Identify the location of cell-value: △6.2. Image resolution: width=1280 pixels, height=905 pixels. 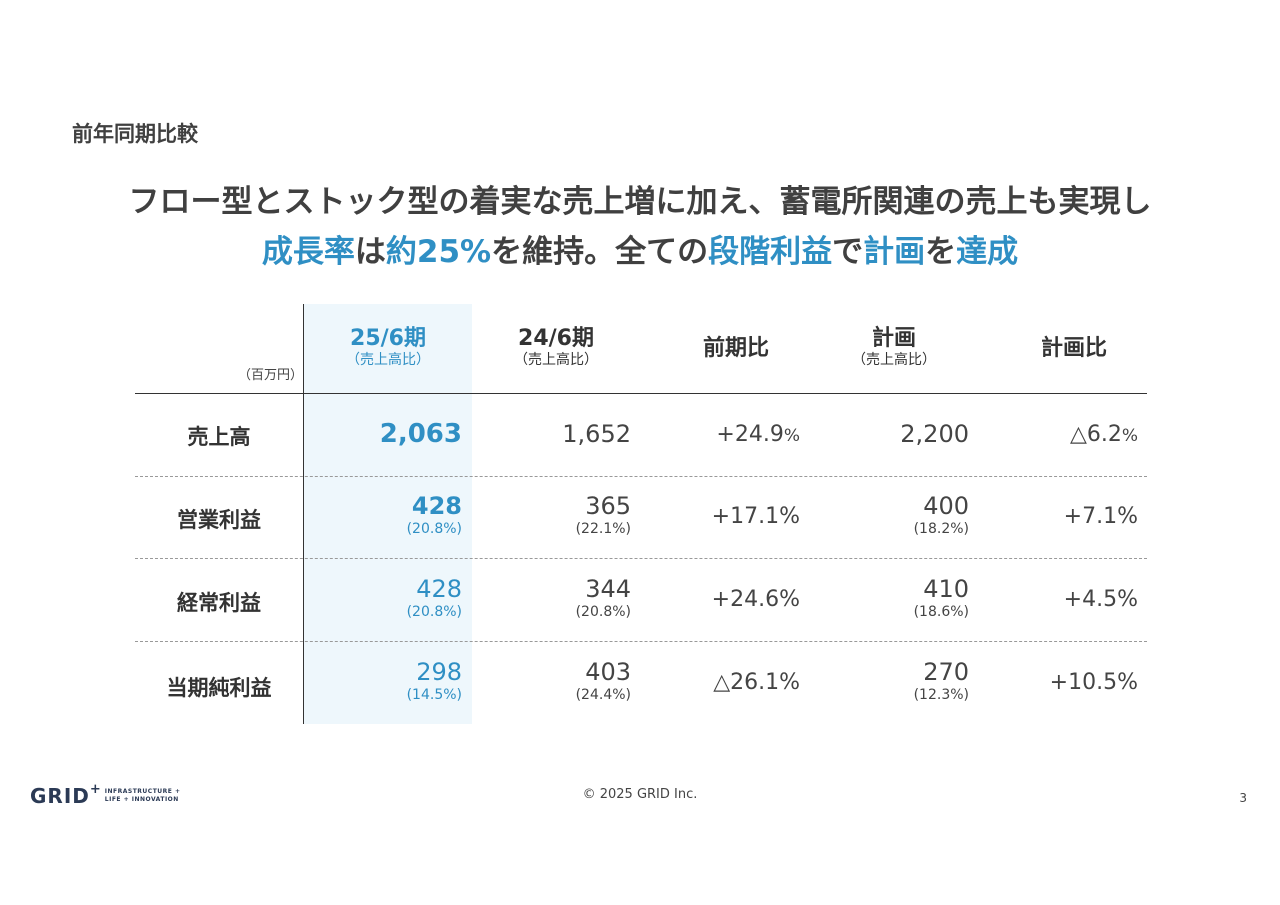
(1095, 434).